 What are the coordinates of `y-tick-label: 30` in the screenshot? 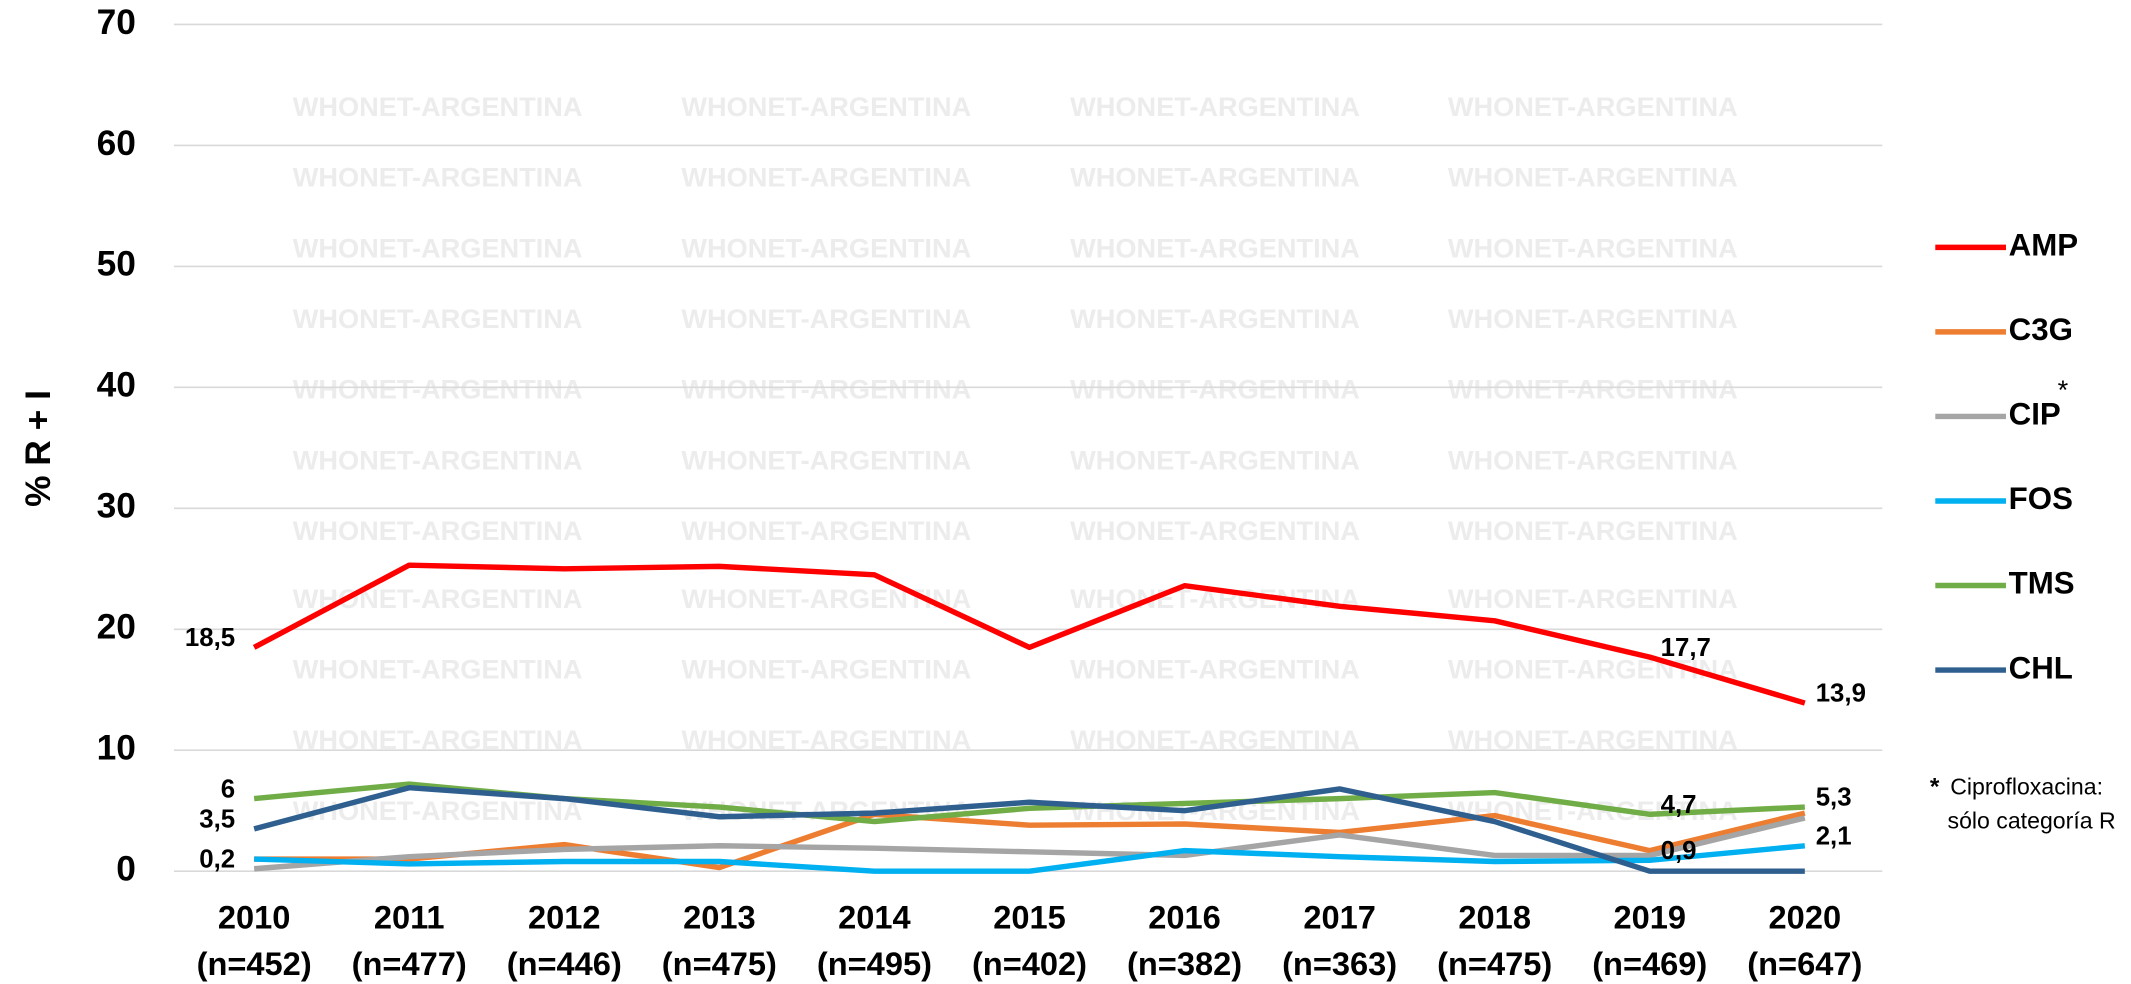 It's located at (116, 506).